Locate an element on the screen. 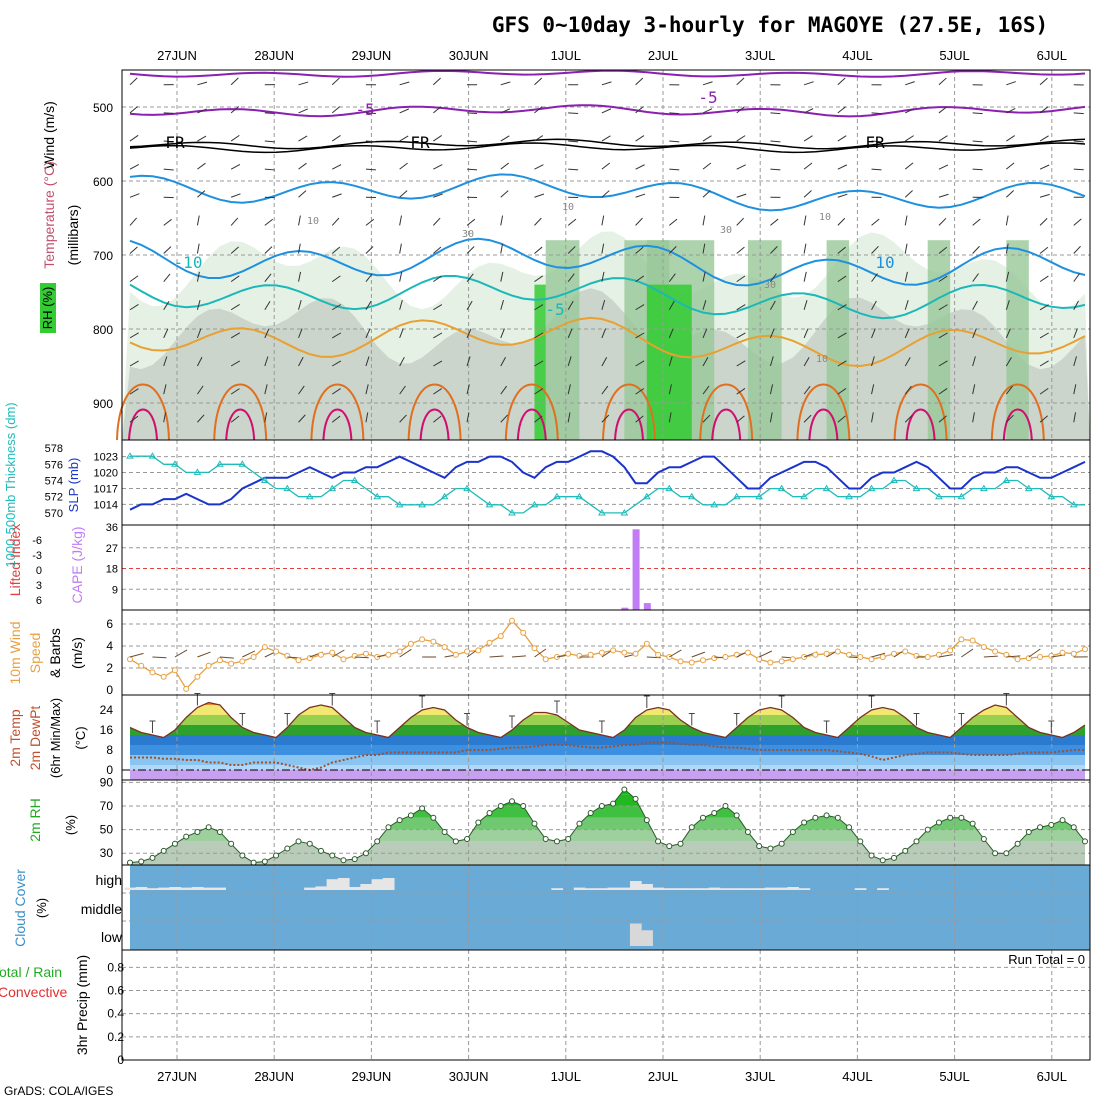  surface-temp-contour is located at coordinates (337, 412).